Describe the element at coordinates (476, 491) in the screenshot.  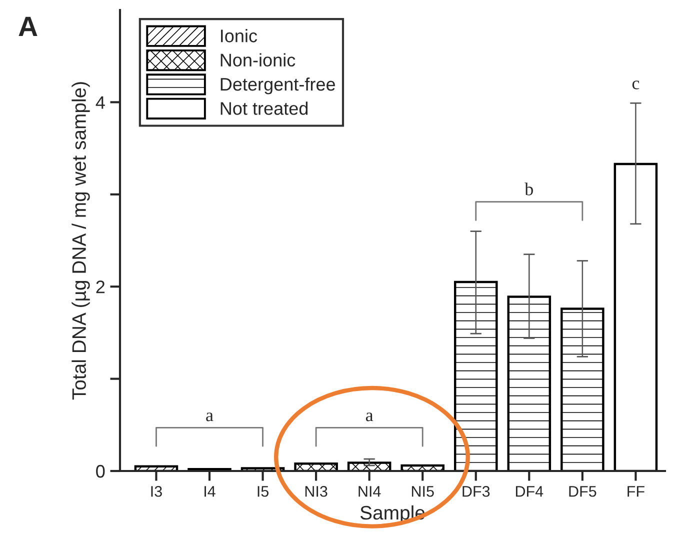
I see `x-tick-label: DF3` at that location.